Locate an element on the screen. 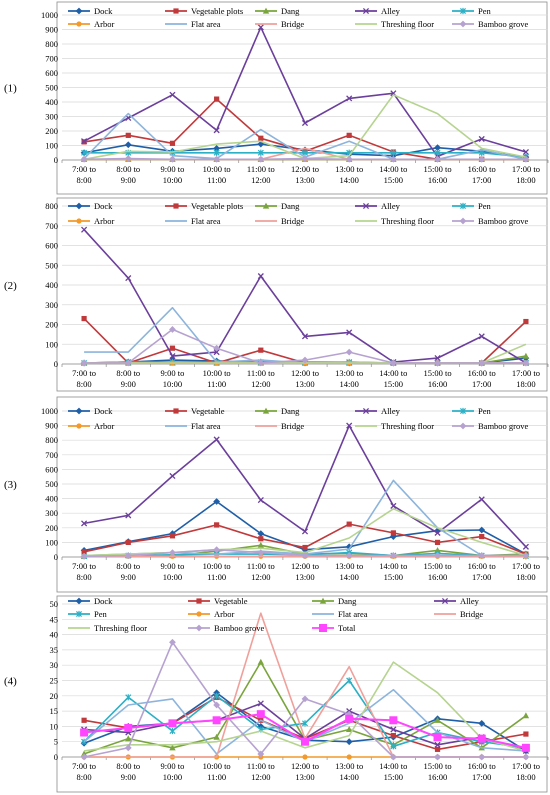 The height and width of the screenshot is (795, 550). y-tick-label: 1000 is located at coordinates (49, 411).